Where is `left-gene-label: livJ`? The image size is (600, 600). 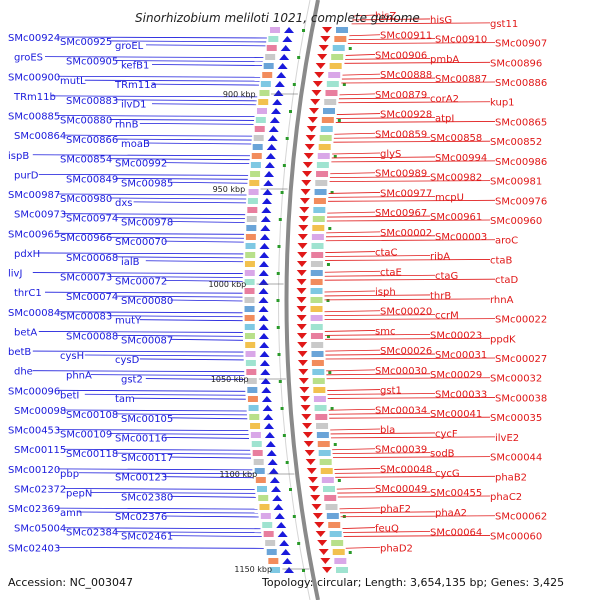 left-gene-label: livJ is located at coordinates (15, 274).